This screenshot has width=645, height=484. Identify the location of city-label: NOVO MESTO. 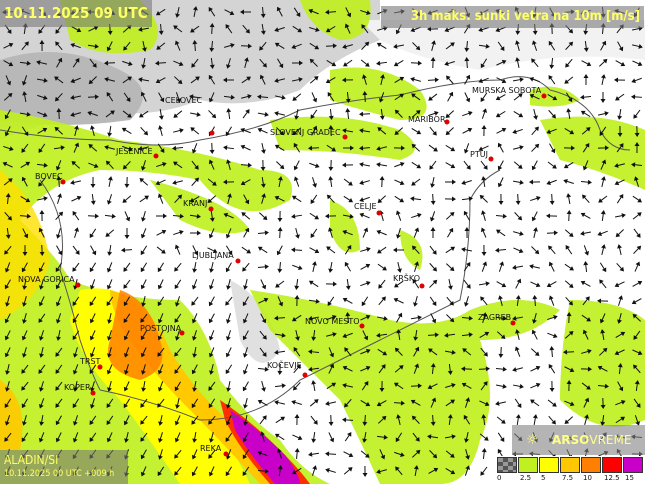
(332, 321).